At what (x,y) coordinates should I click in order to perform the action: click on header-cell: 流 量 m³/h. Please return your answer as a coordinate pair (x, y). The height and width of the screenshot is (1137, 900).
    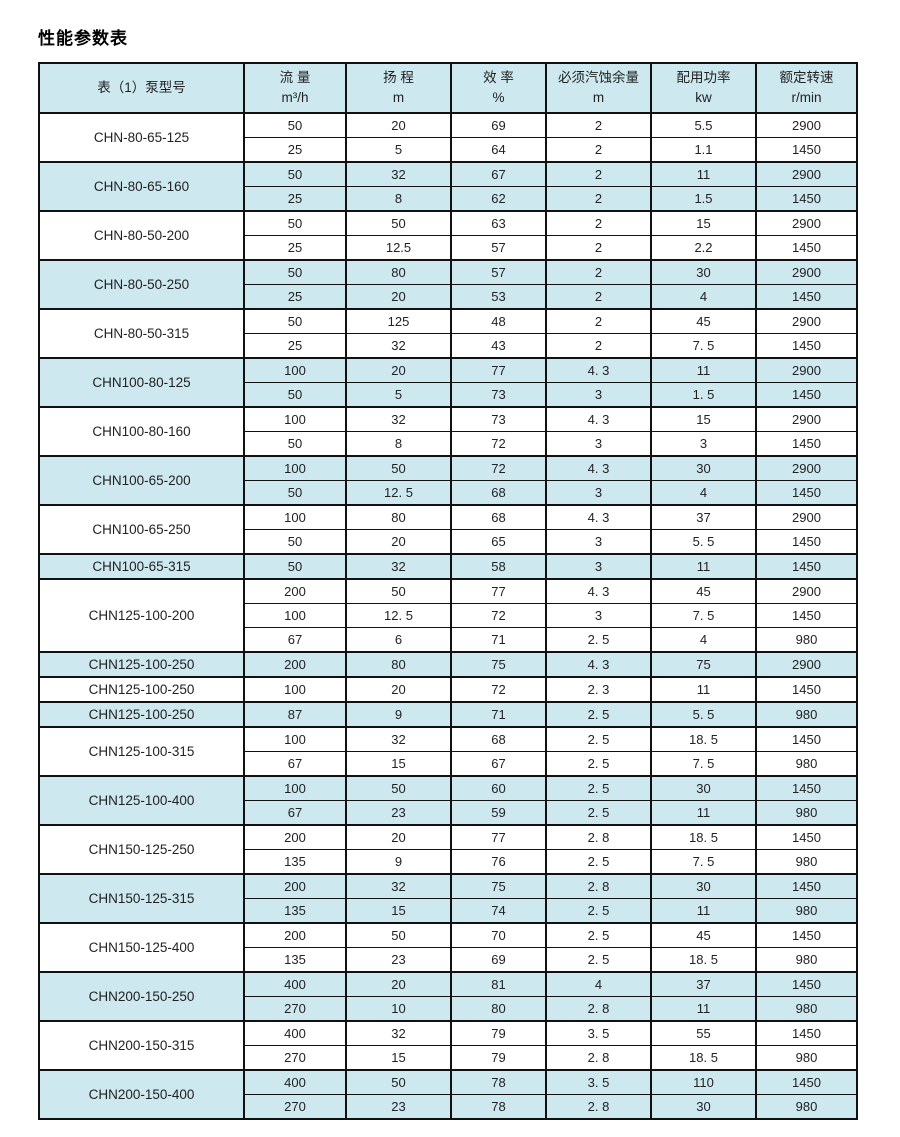
    Looking at the image, I should click on (295, 88).